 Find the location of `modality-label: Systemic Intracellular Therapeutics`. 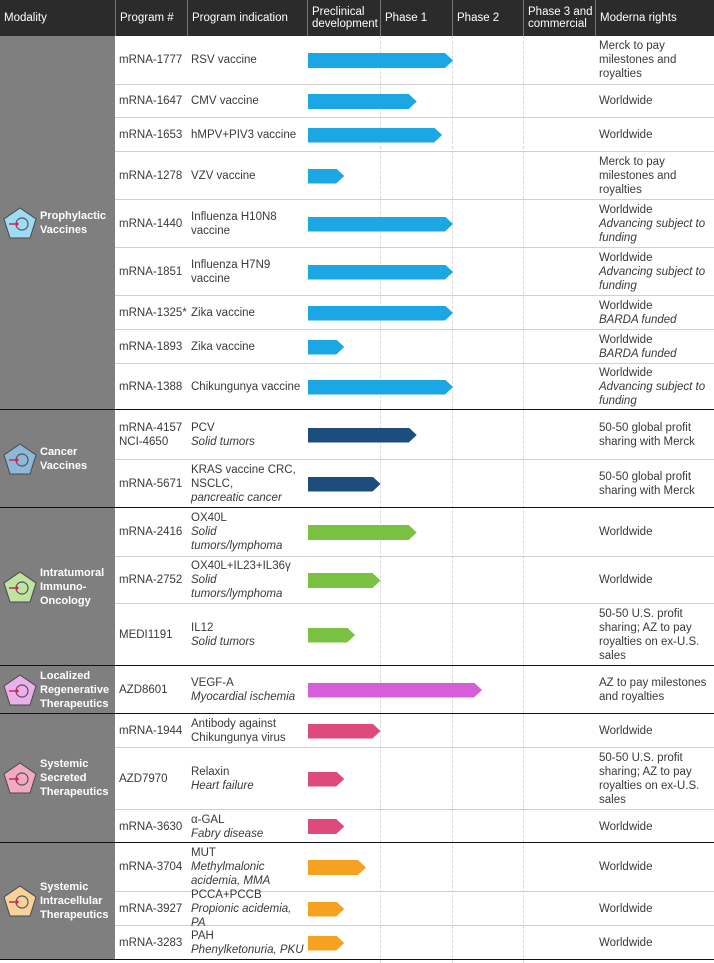

modality-label: Systemic Intracellular Therapeutics is located at coordinates (74, 901).